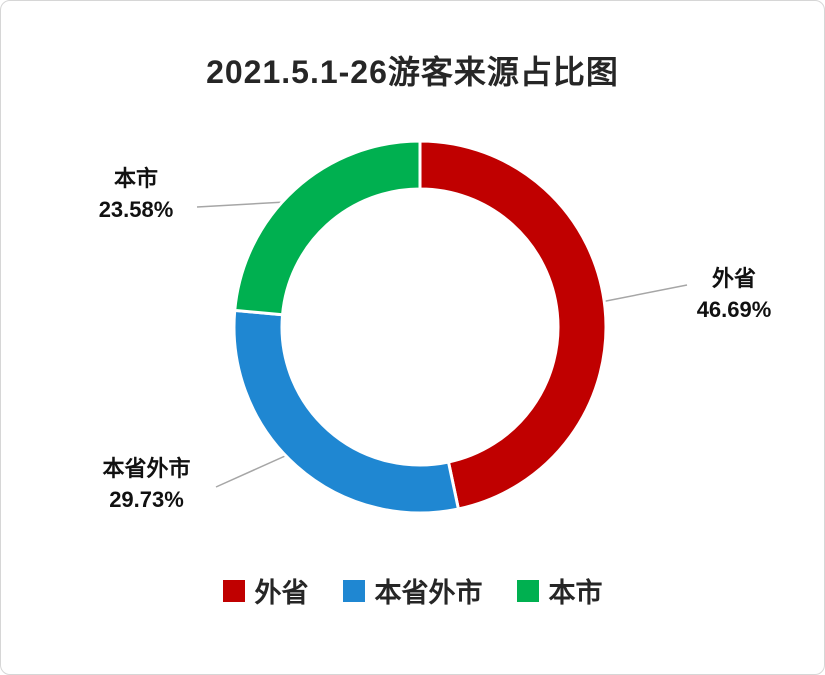 This screenshot has width=825, height=675. Describe the element at coordinates (734, 294) in the screenshot. I see `callout-out-of-province: 外省 46.69%` at that location.